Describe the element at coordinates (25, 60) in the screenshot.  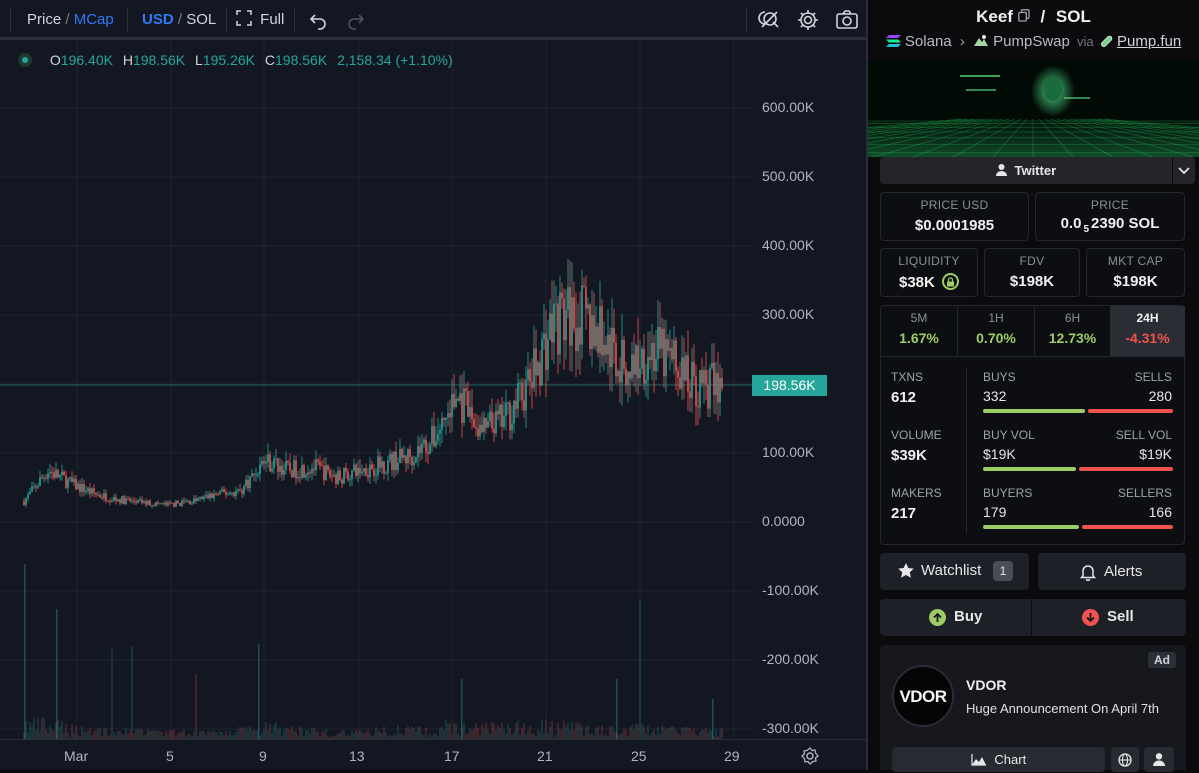
I see `visibility-dot-icon` at that location.